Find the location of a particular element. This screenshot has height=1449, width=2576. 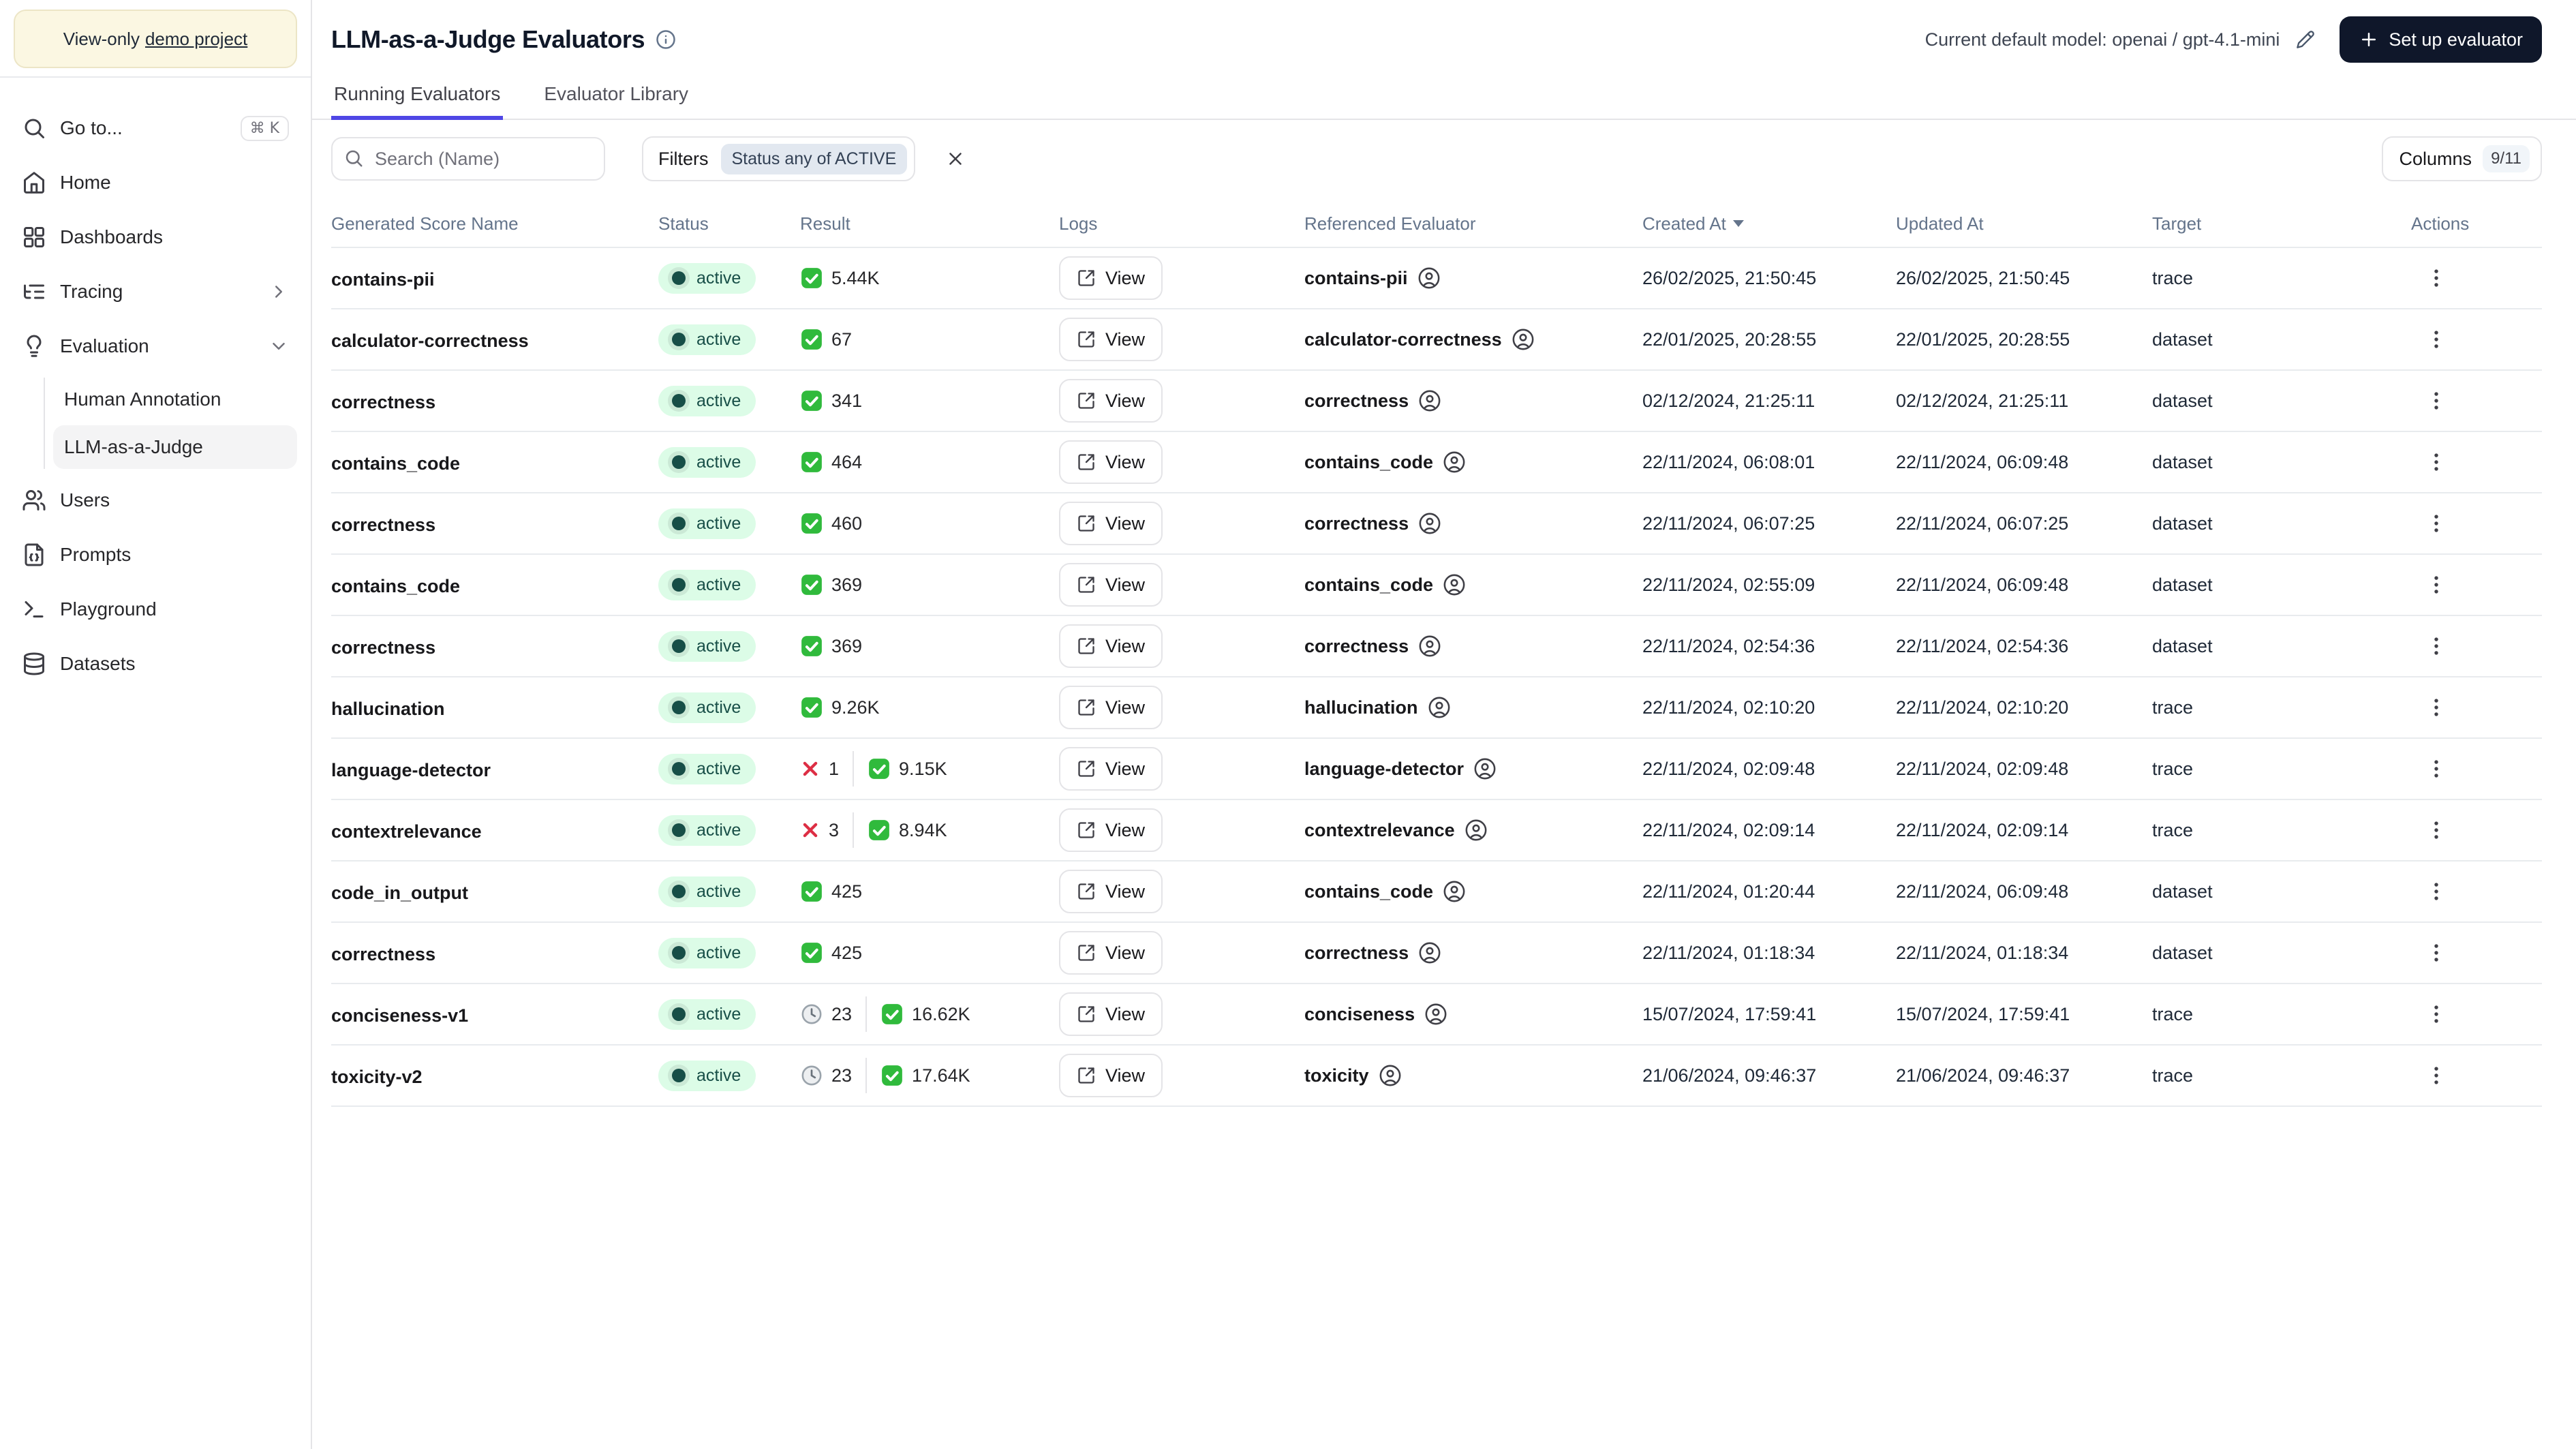

referenced-evaluator-name: calculator-correctness is located at coordinates (1403, 340).